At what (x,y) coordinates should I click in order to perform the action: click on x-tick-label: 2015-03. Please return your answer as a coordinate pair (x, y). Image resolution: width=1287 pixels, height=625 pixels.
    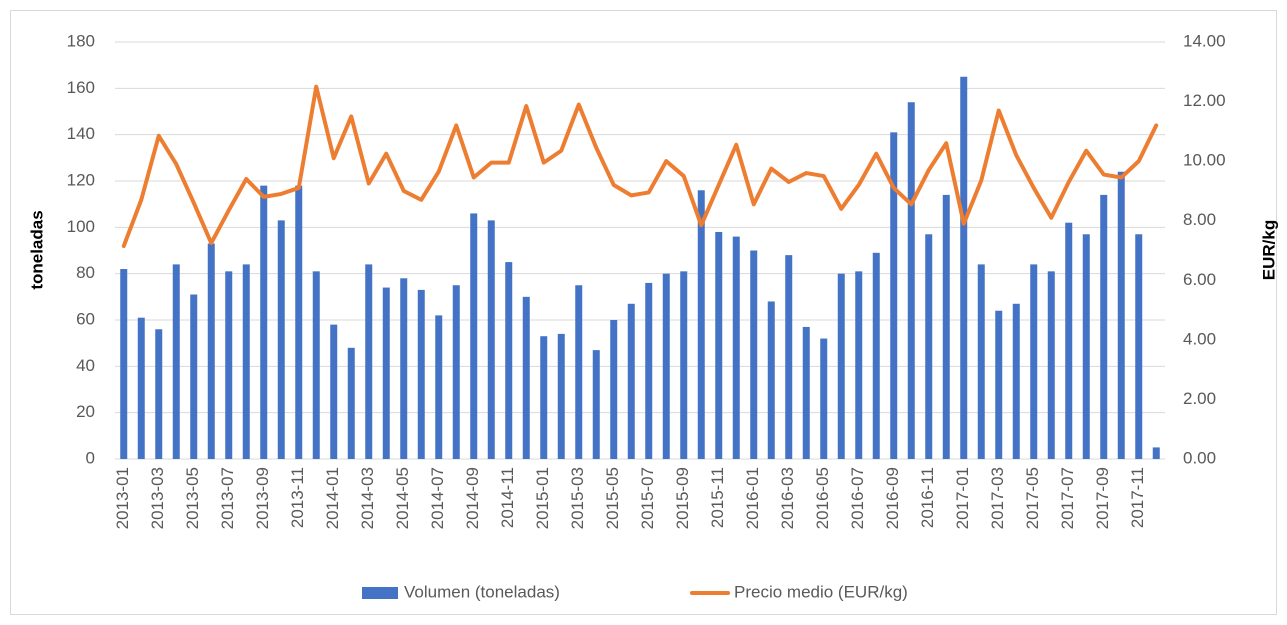
    Looking at the image, I should click on (577, 498).